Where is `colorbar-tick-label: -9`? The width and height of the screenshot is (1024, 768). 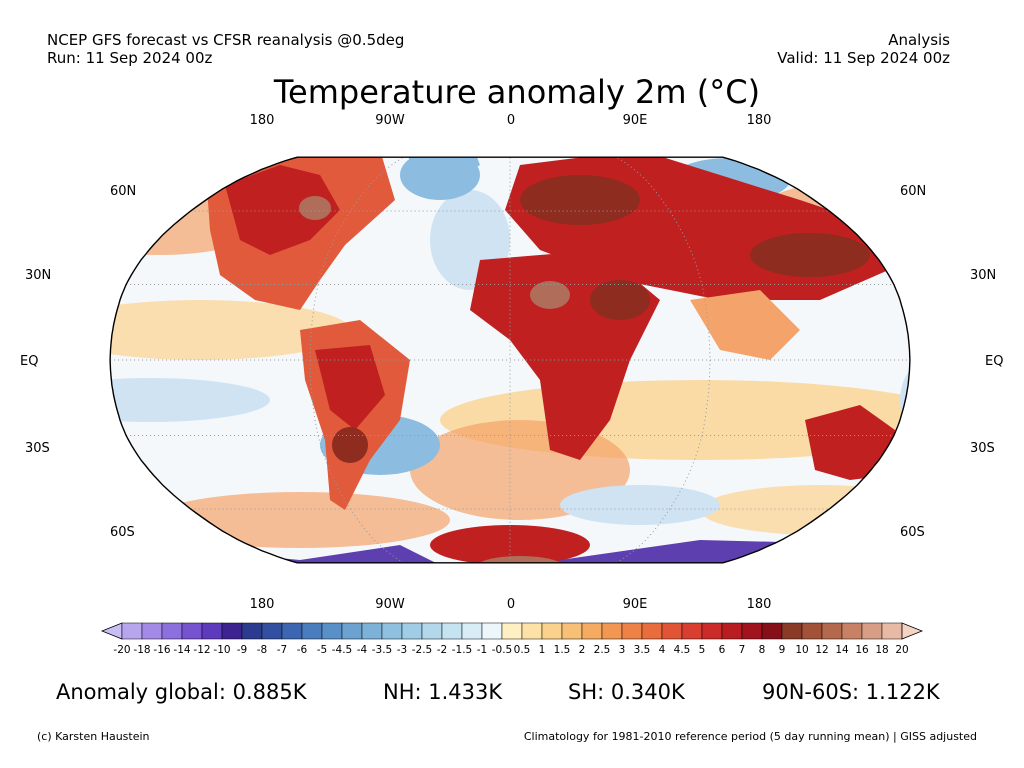
colorbar-tick-label: -9 is located at coordinates (242, 650).